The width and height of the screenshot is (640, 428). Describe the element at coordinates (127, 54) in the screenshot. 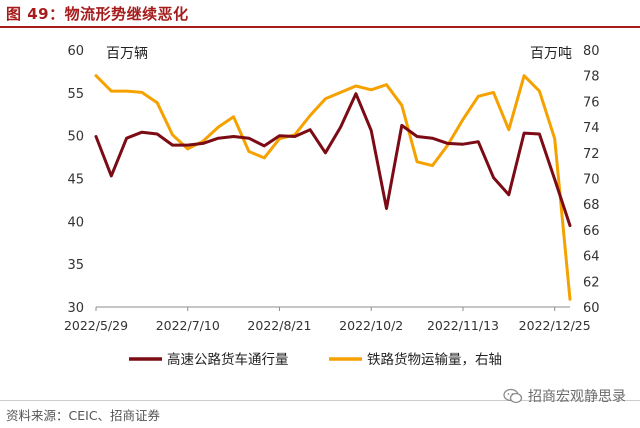

I see `y-left-unit-label: 百万辆` at that location.